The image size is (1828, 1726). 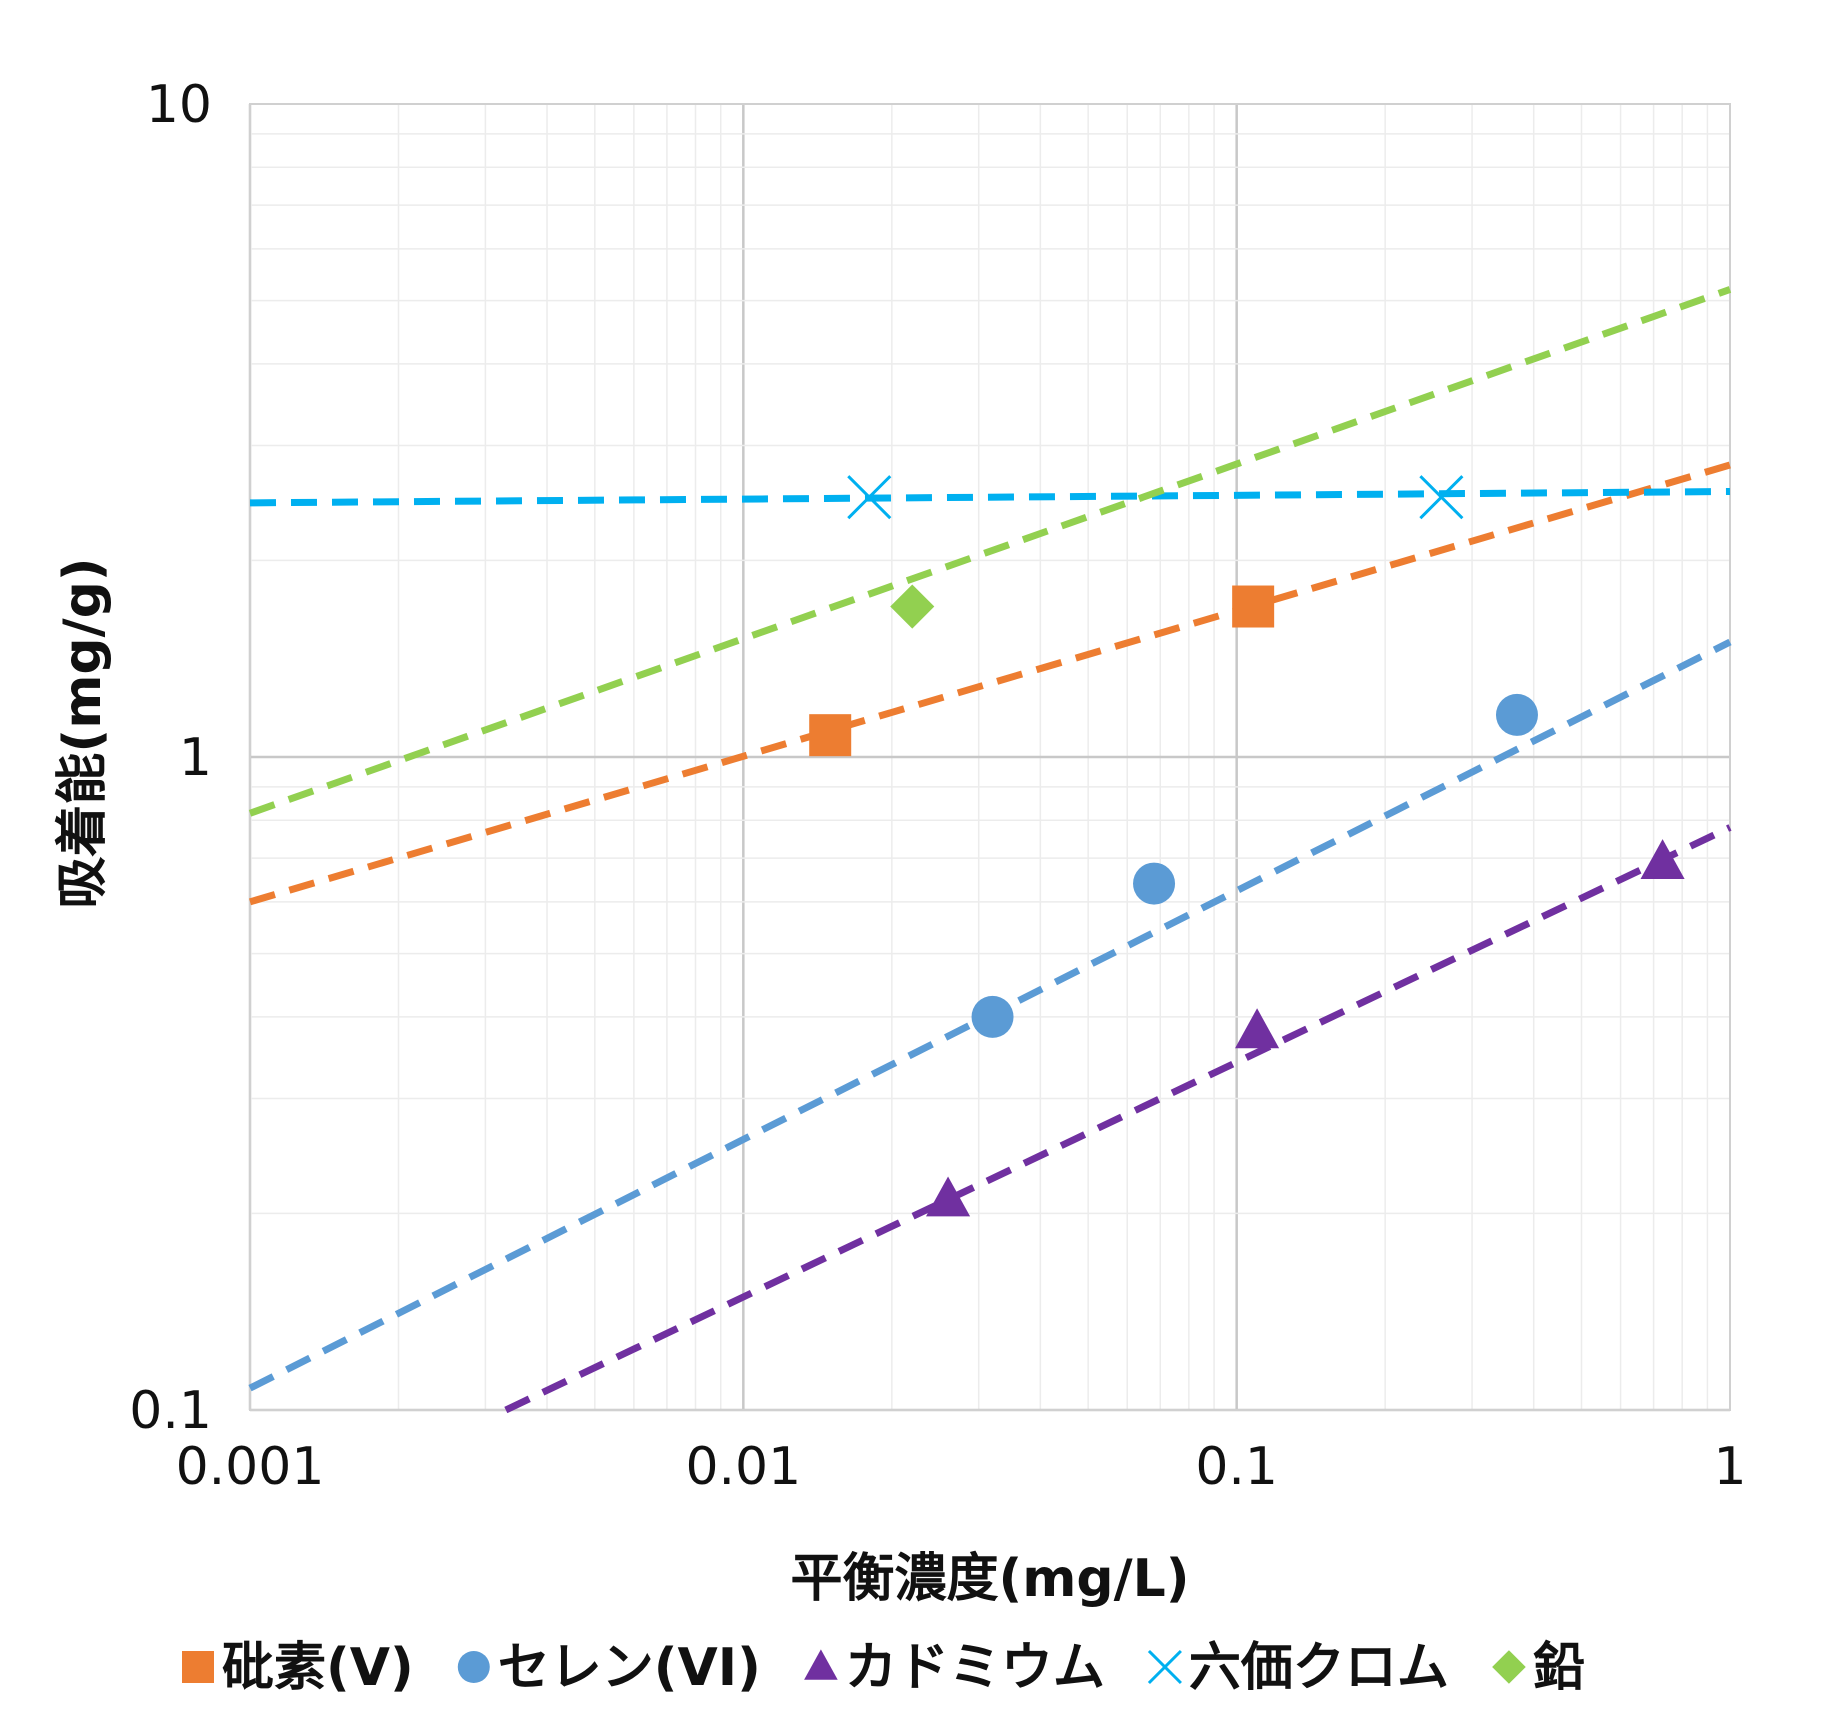 What do you see at coordinates (318, 1668) in the screenshot?
I see `legend-label: 砒素(V)` at bounding box center [318, 1668].